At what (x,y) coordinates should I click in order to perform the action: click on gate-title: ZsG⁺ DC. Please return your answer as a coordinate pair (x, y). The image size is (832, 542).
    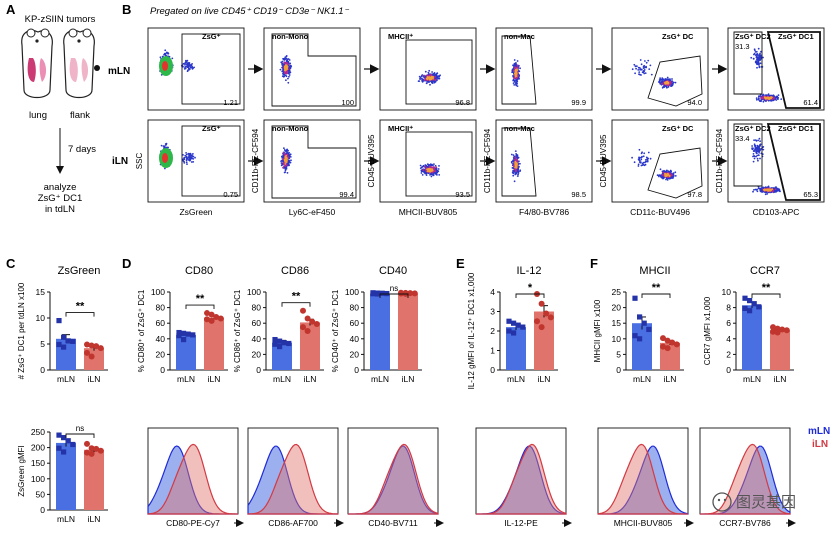
    Looking at the image, I should click on (678, 128).